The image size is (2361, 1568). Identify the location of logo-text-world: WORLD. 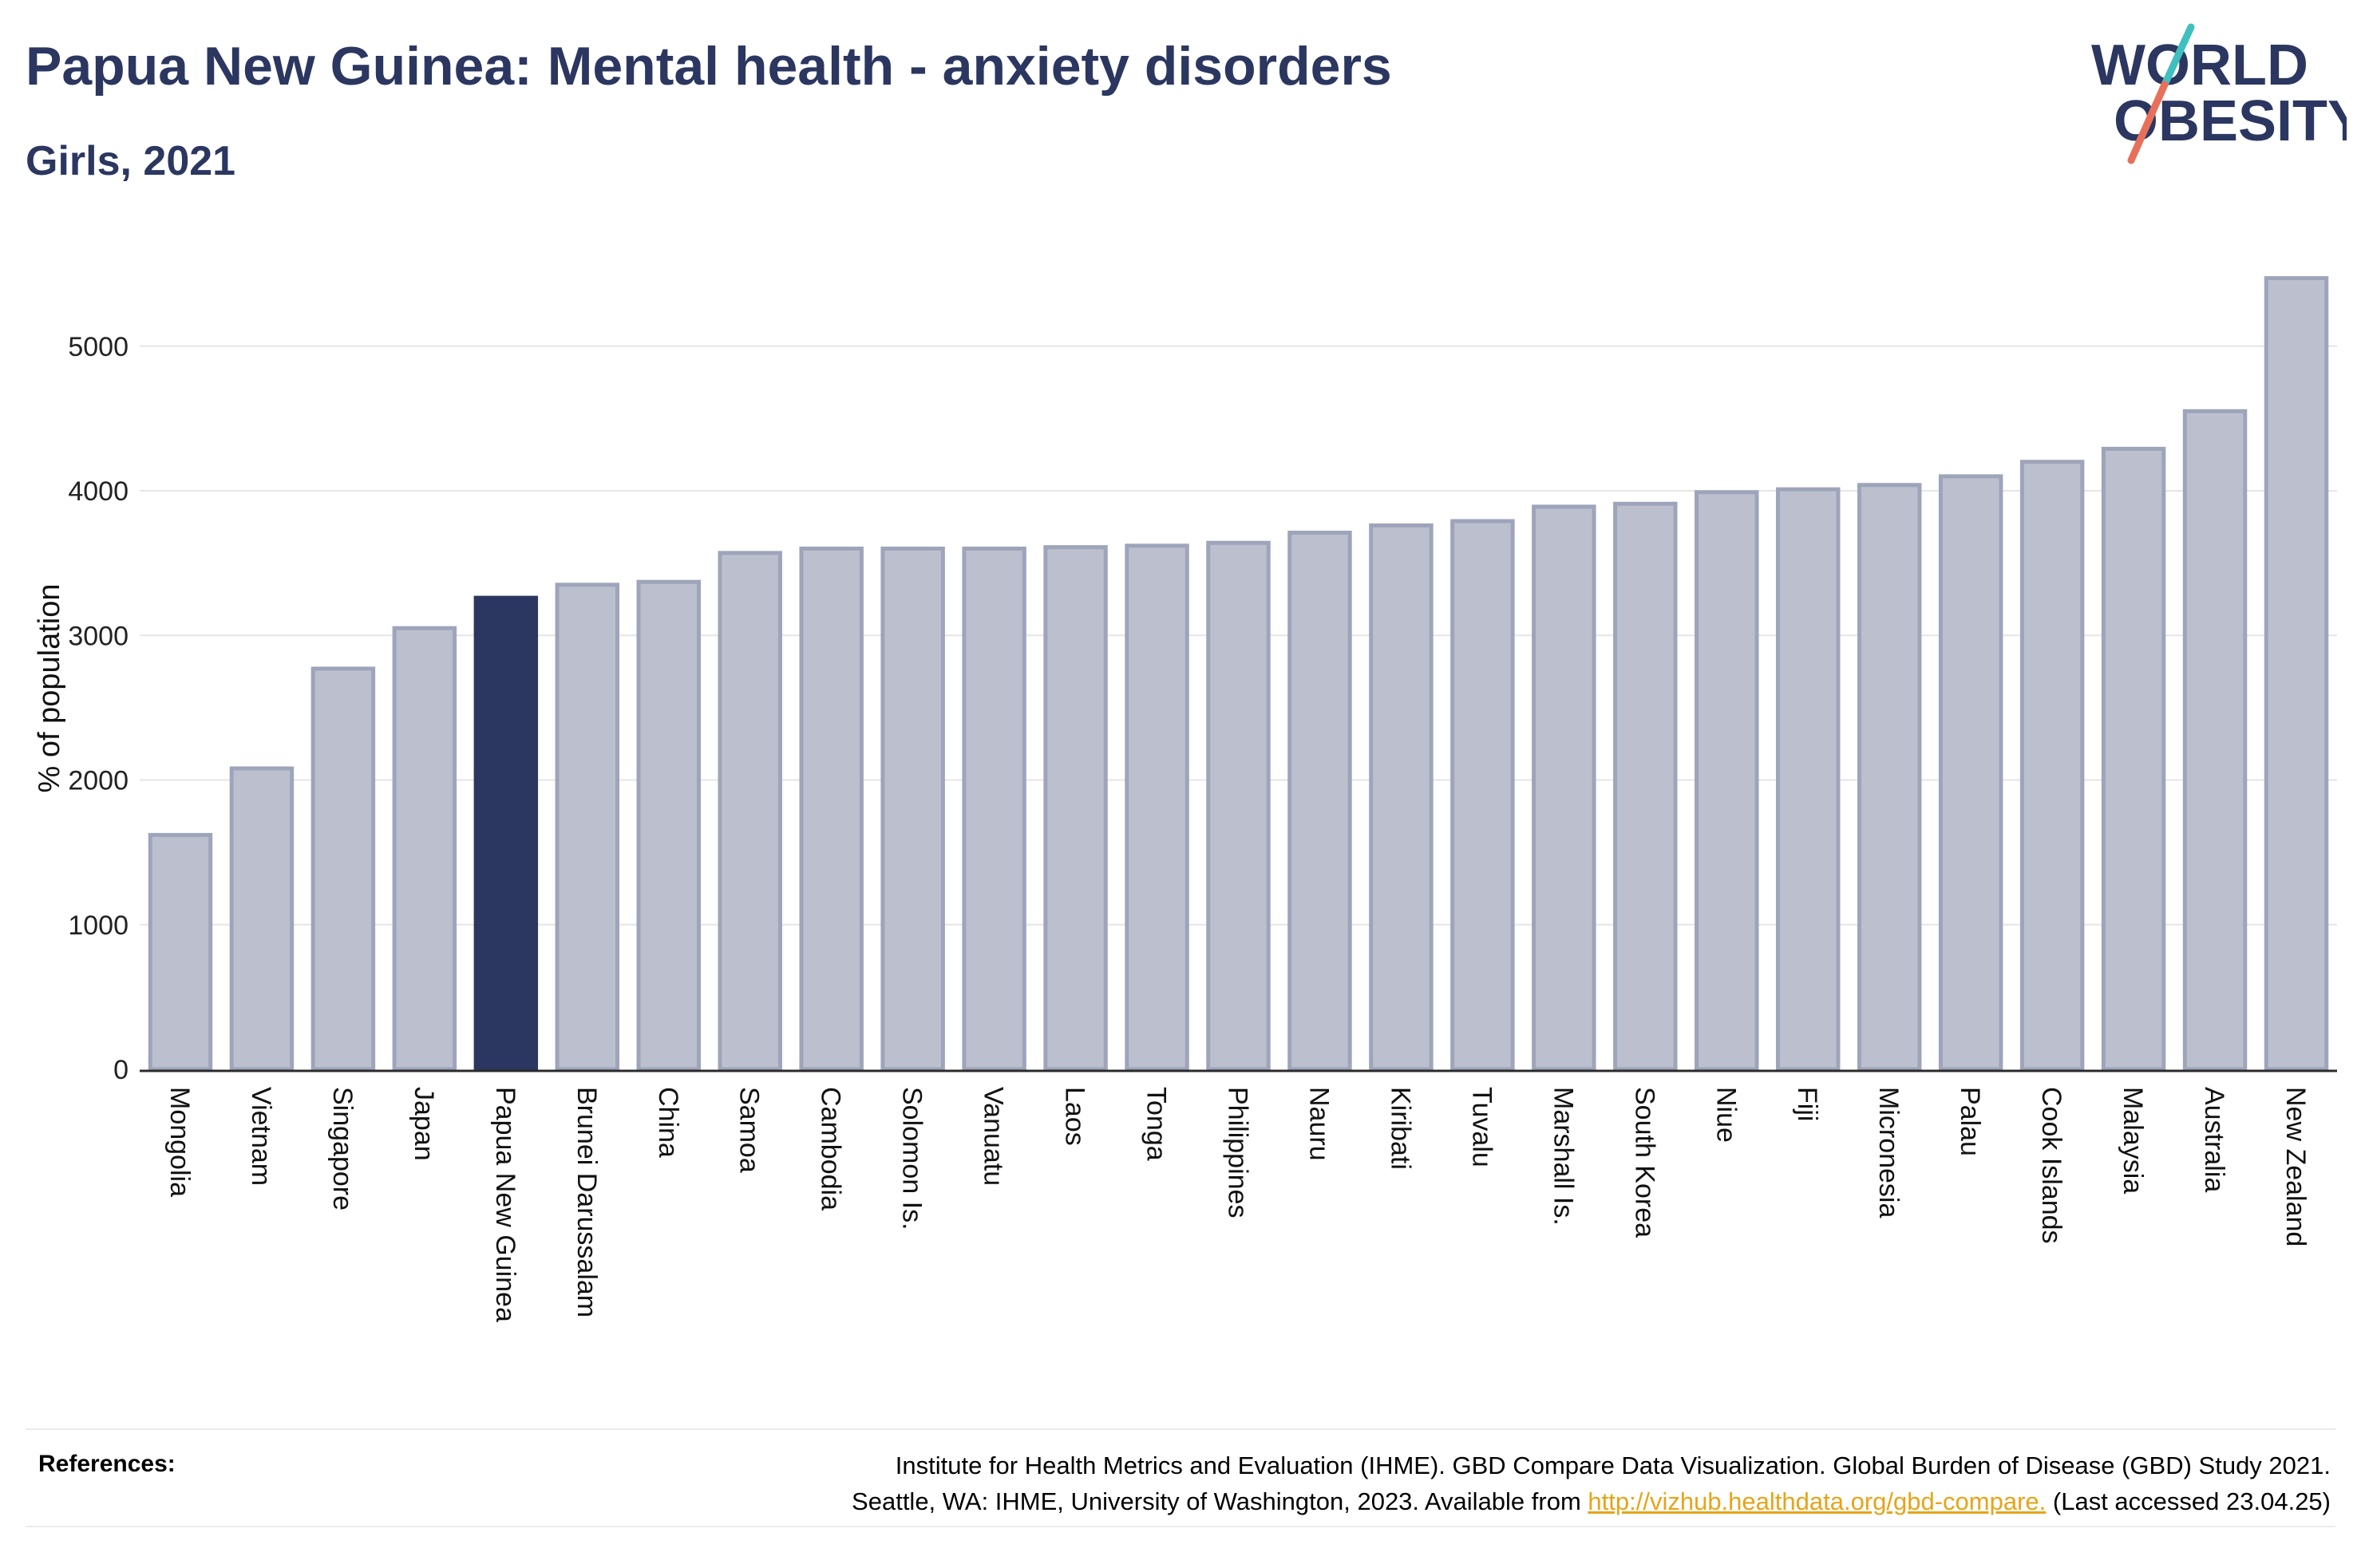
(2199, 65).